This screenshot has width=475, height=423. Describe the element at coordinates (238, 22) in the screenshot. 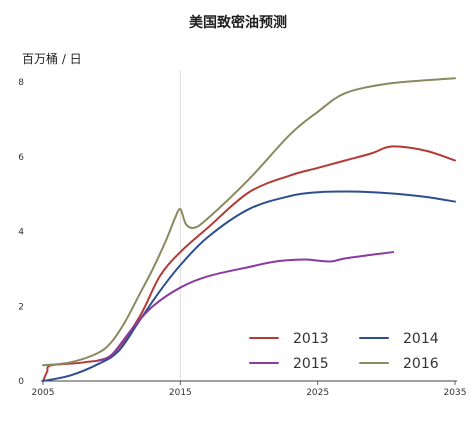

I see `chart-title: 美国致密油预测` at that location.